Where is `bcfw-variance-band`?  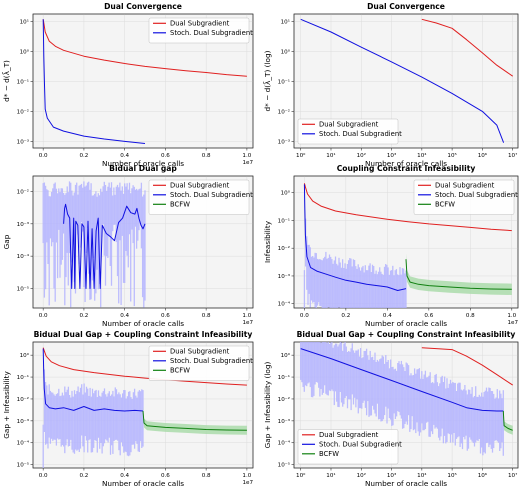 bcfw-variance-band is located at coordinates (459, 274).